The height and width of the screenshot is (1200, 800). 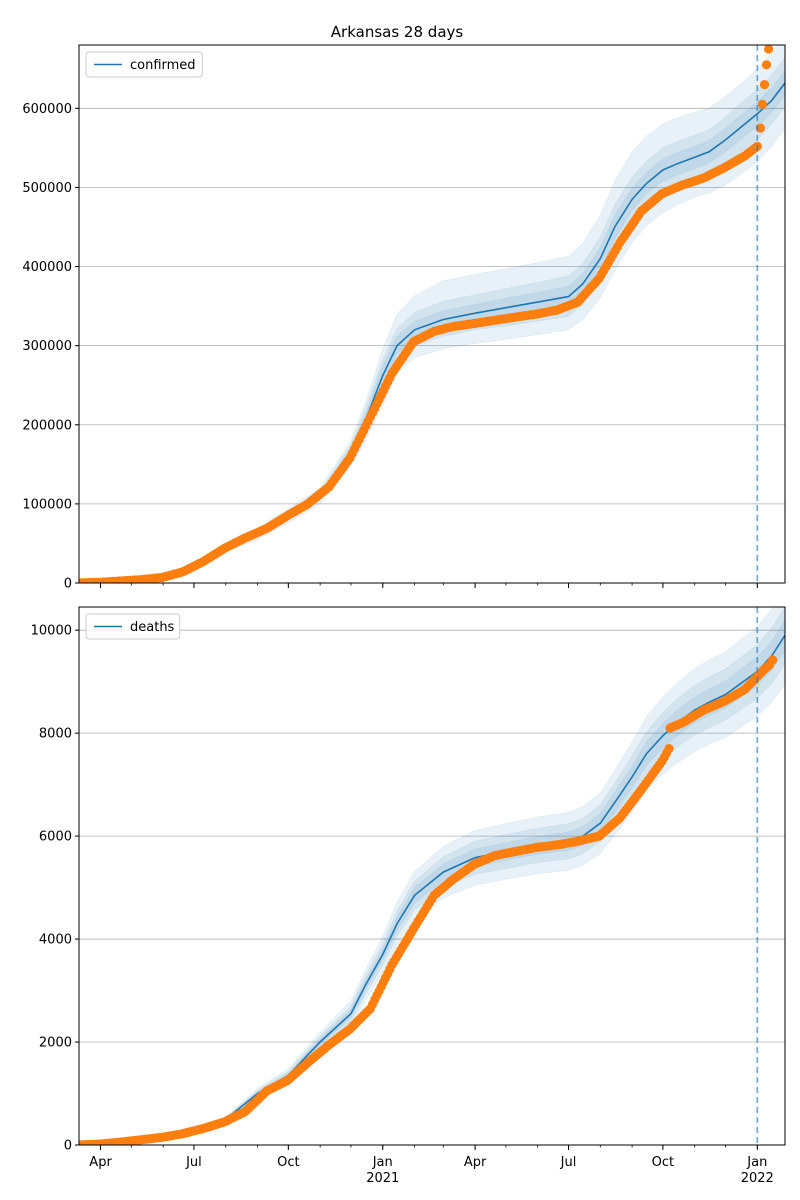 What do you see at coordinates (757, 1178) in the screenshot?
I see `x-tick-year-label: 2022` at bounding box center [757, 1178].